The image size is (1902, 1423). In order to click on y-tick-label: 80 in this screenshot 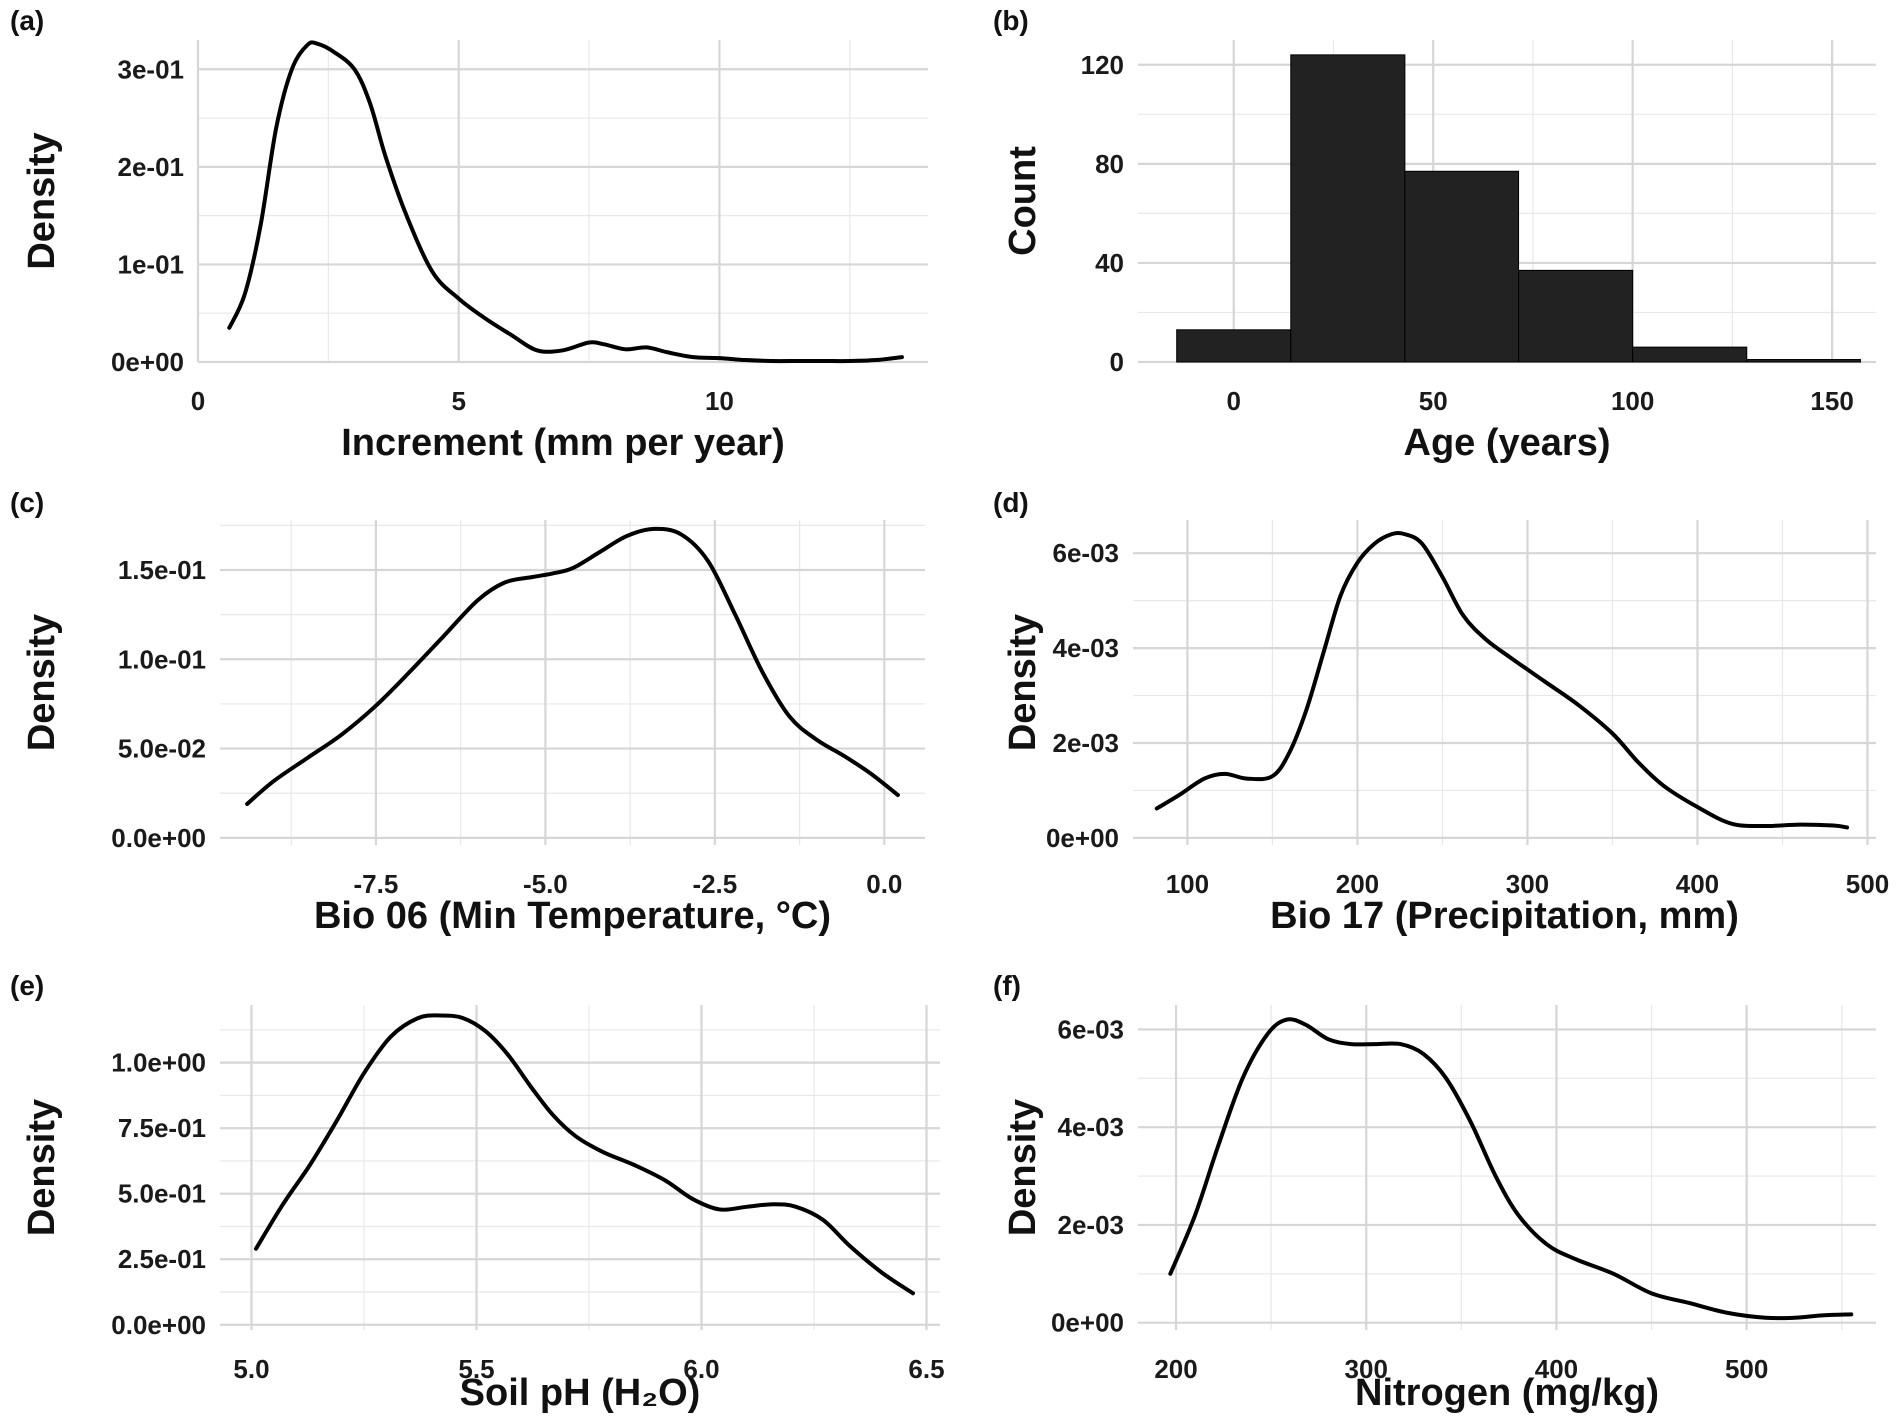, I will do `click(1109, 164)`.